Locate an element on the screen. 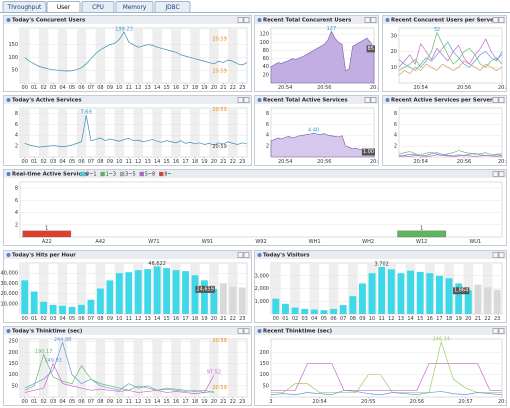  x-tick-label: W12 is located at coordinates (421, 242).